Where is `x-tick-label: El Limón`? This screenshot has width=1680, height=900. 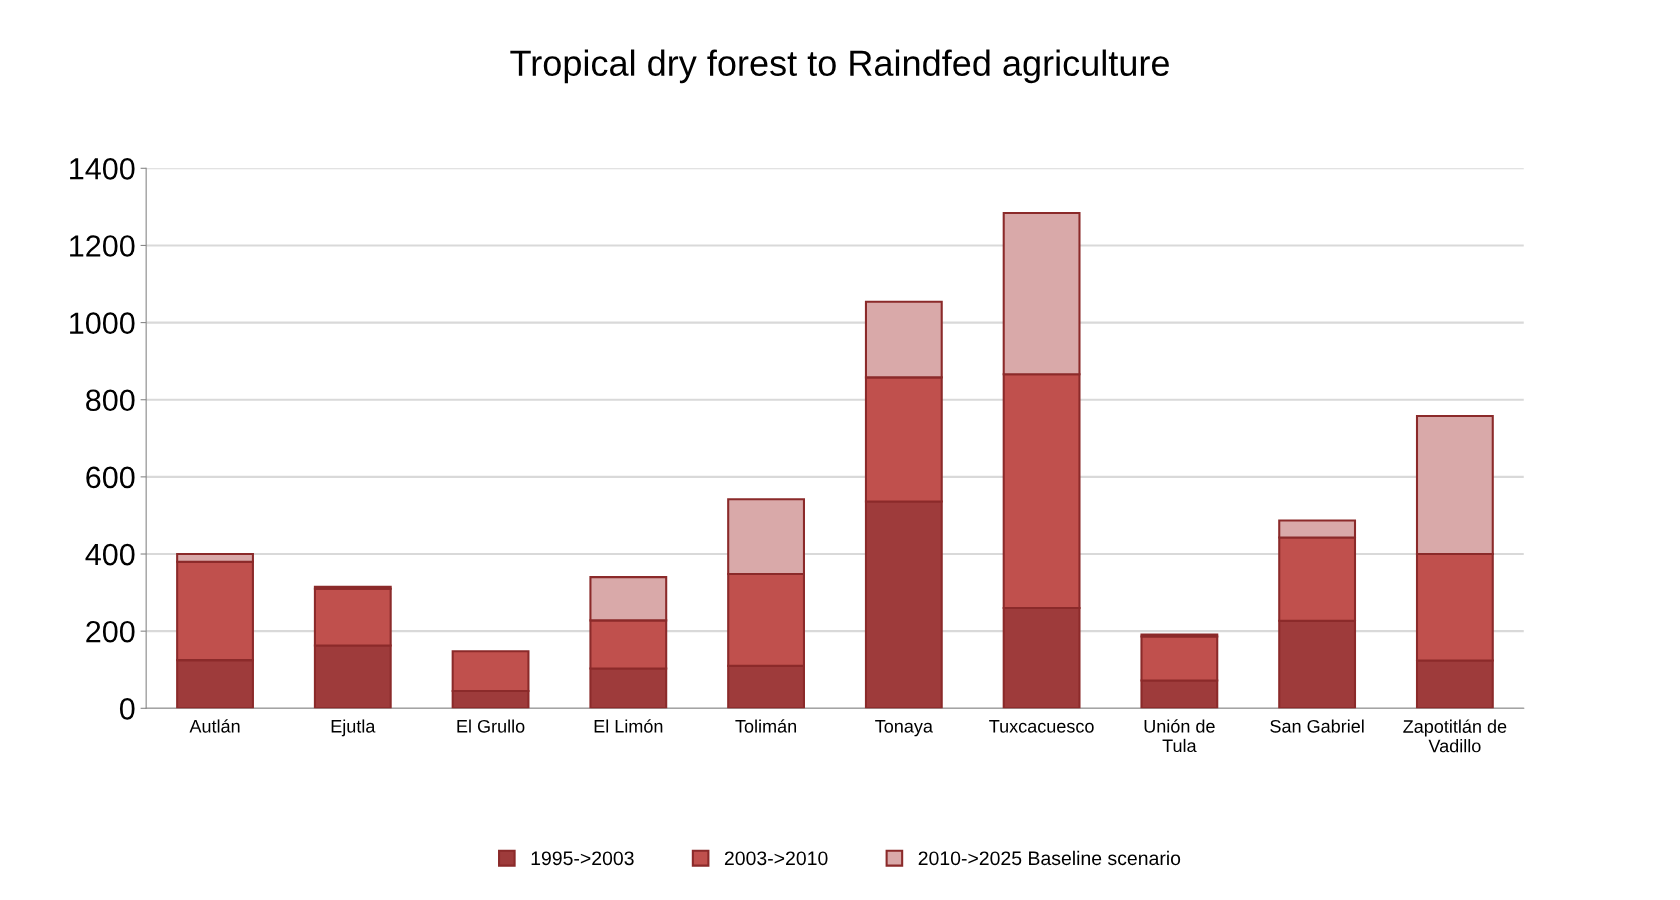 x-tick-label: El Limón is located at coordinates (628, 726).